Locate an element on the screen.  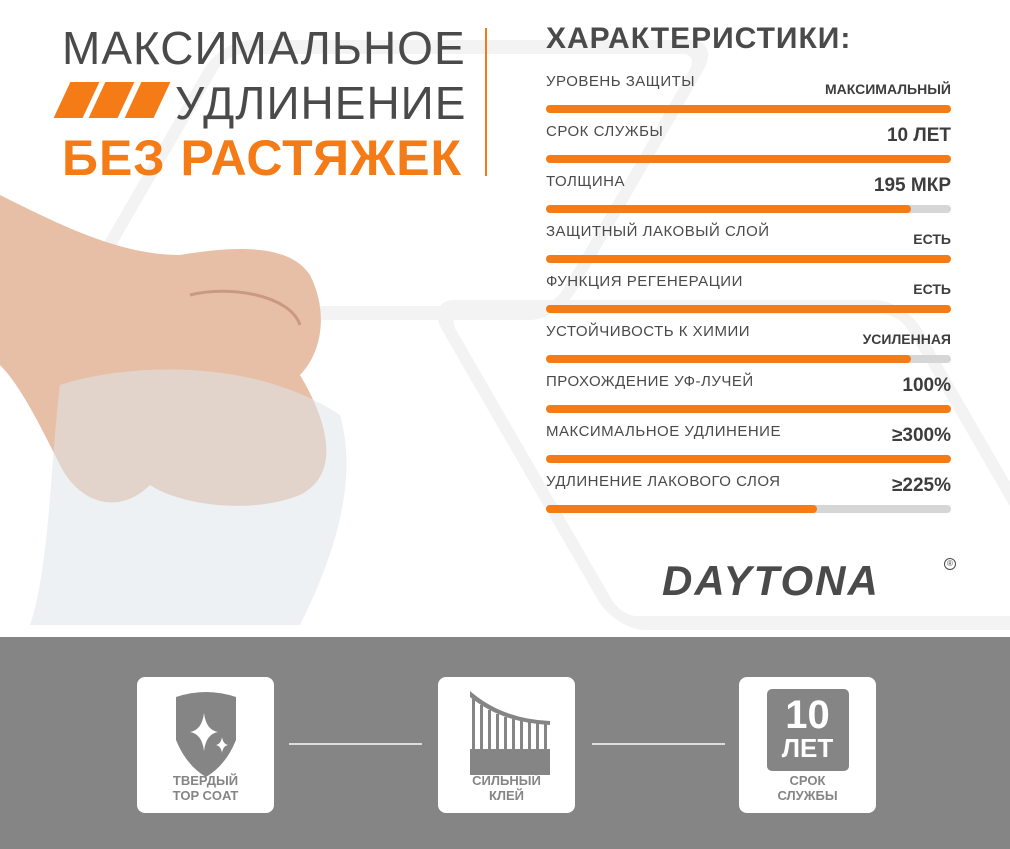
spec-row: ФУНКЦИЯ РЕГЕНЕРАЦИИ ЕСТЬ is located at coordinates (748, 293).